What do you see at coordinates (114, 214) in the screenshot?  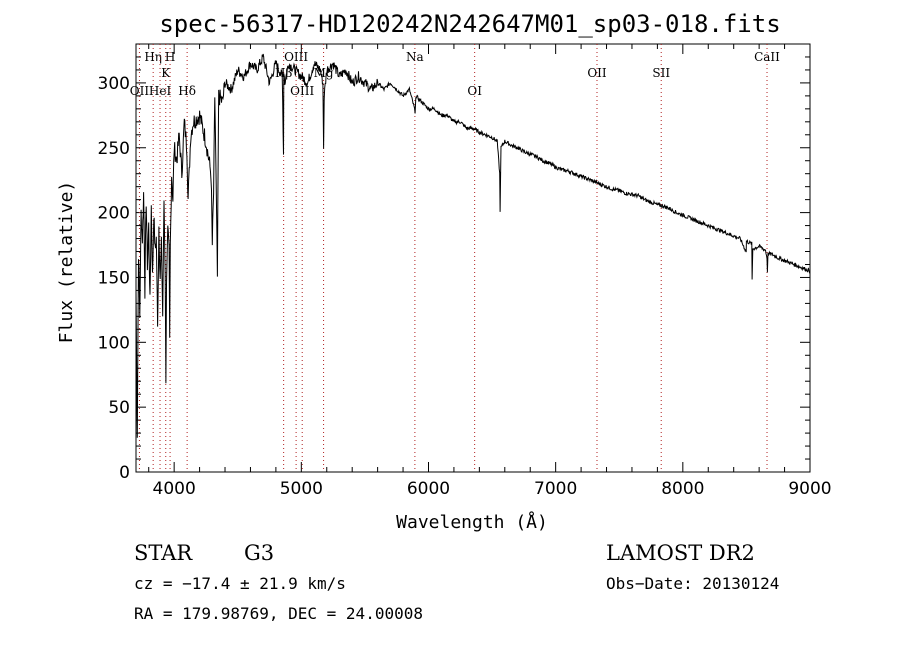 I see `y-tick-label: 200` at bounding box center [114, 214].